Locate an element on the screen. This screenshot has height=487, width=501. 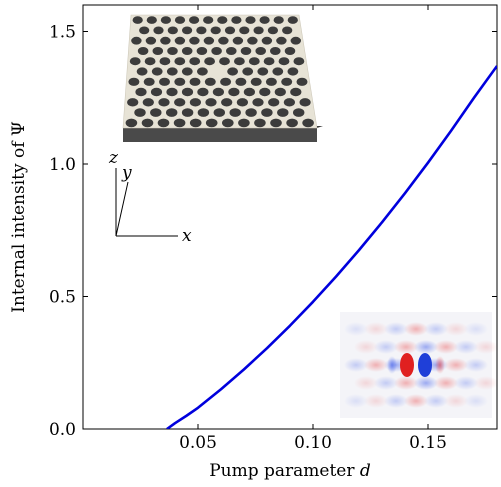
x-tick-label: 0.15 is located at coordinates (428, 443).